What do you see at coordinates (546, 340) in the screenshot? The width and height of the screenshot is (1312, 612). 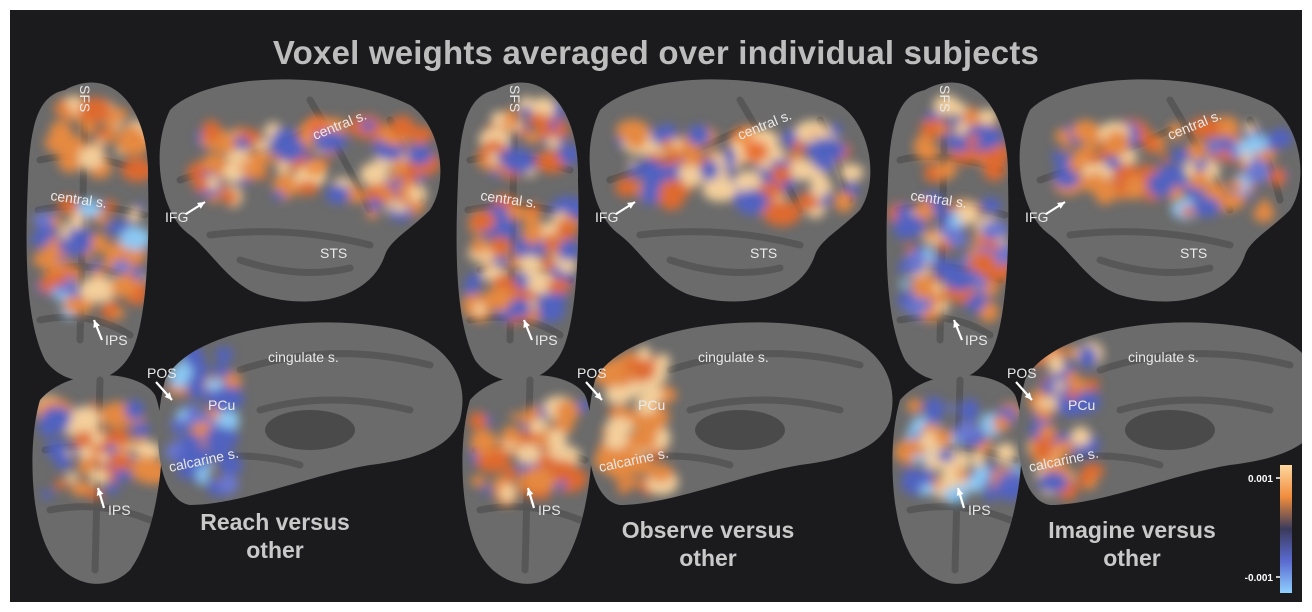 I see `label-ips-dorsal: IPS` at bounding box center [546, 340].